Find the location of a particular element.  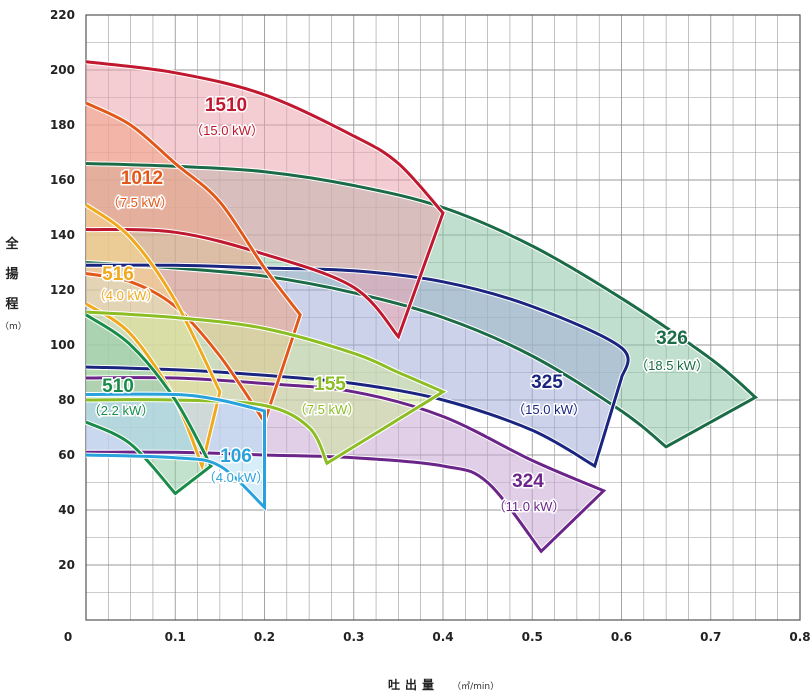

model-label-510: 510 is located at coordinates (118, 386).